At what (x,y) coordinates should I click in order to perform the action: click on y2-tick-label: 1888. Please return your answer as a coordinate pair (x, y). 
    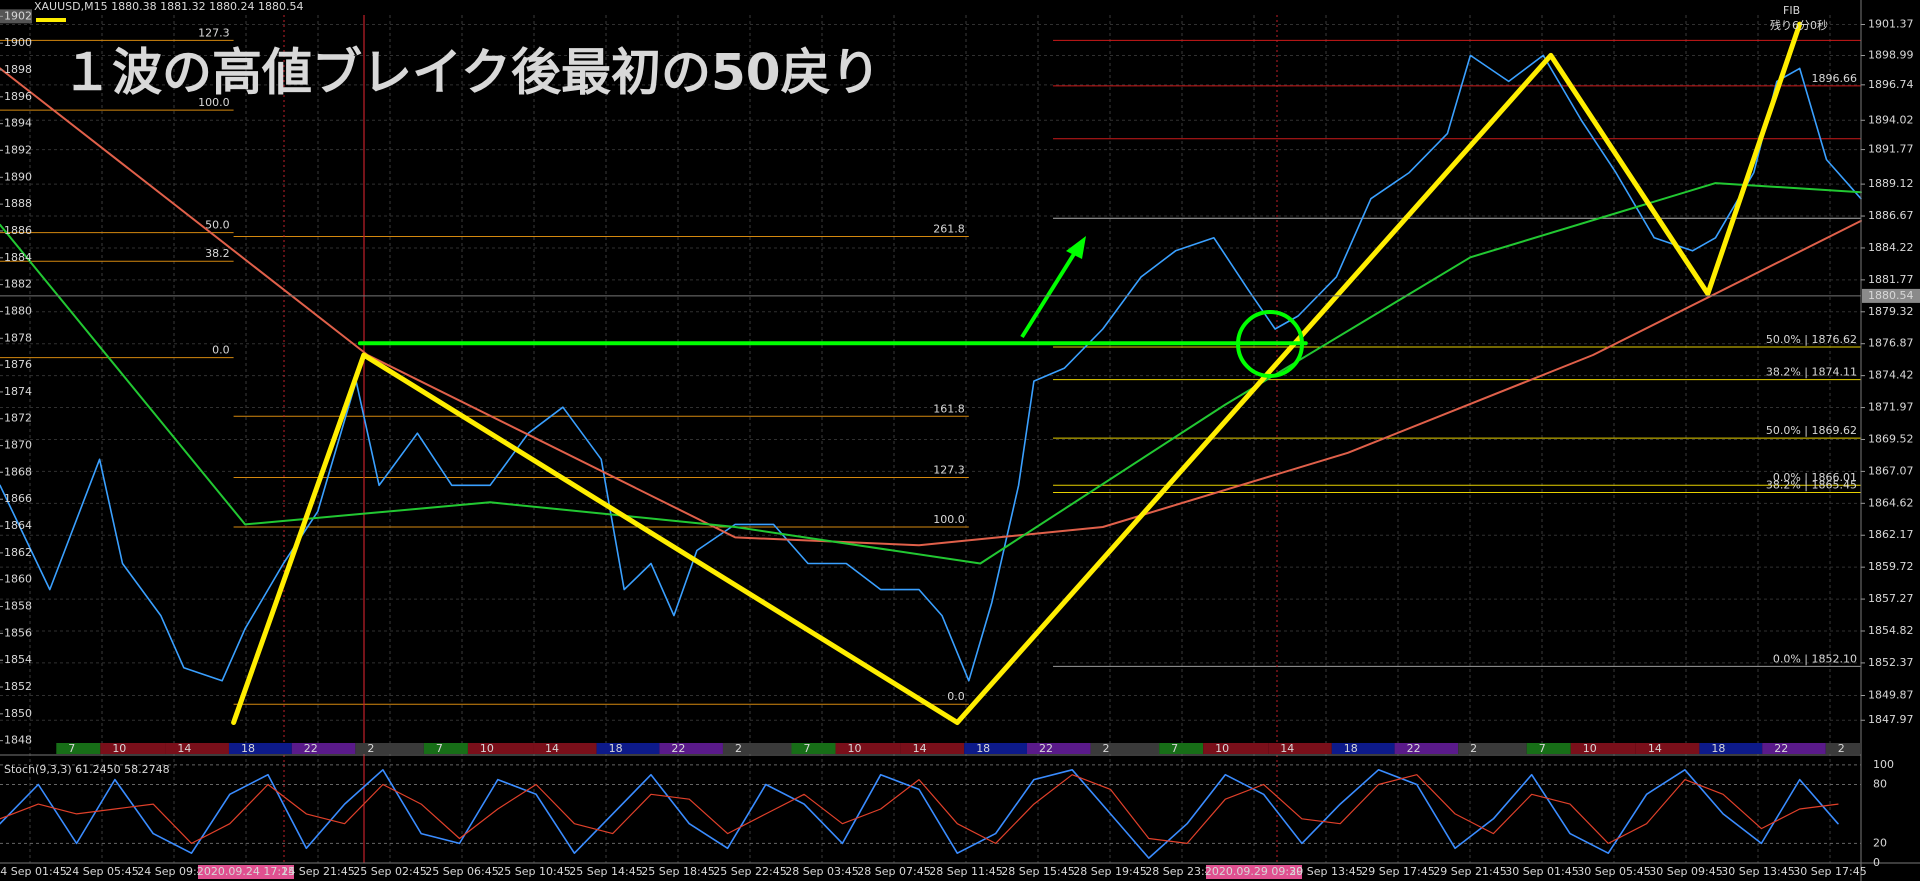
    Looking at the image, I should click on (18, 203).